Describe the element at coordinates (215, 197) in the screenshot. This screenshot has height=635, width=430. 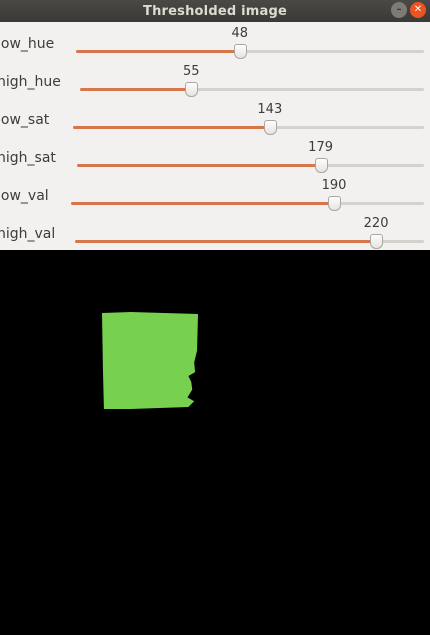
I see `slider-row-low-val: low_val 190` at that location.